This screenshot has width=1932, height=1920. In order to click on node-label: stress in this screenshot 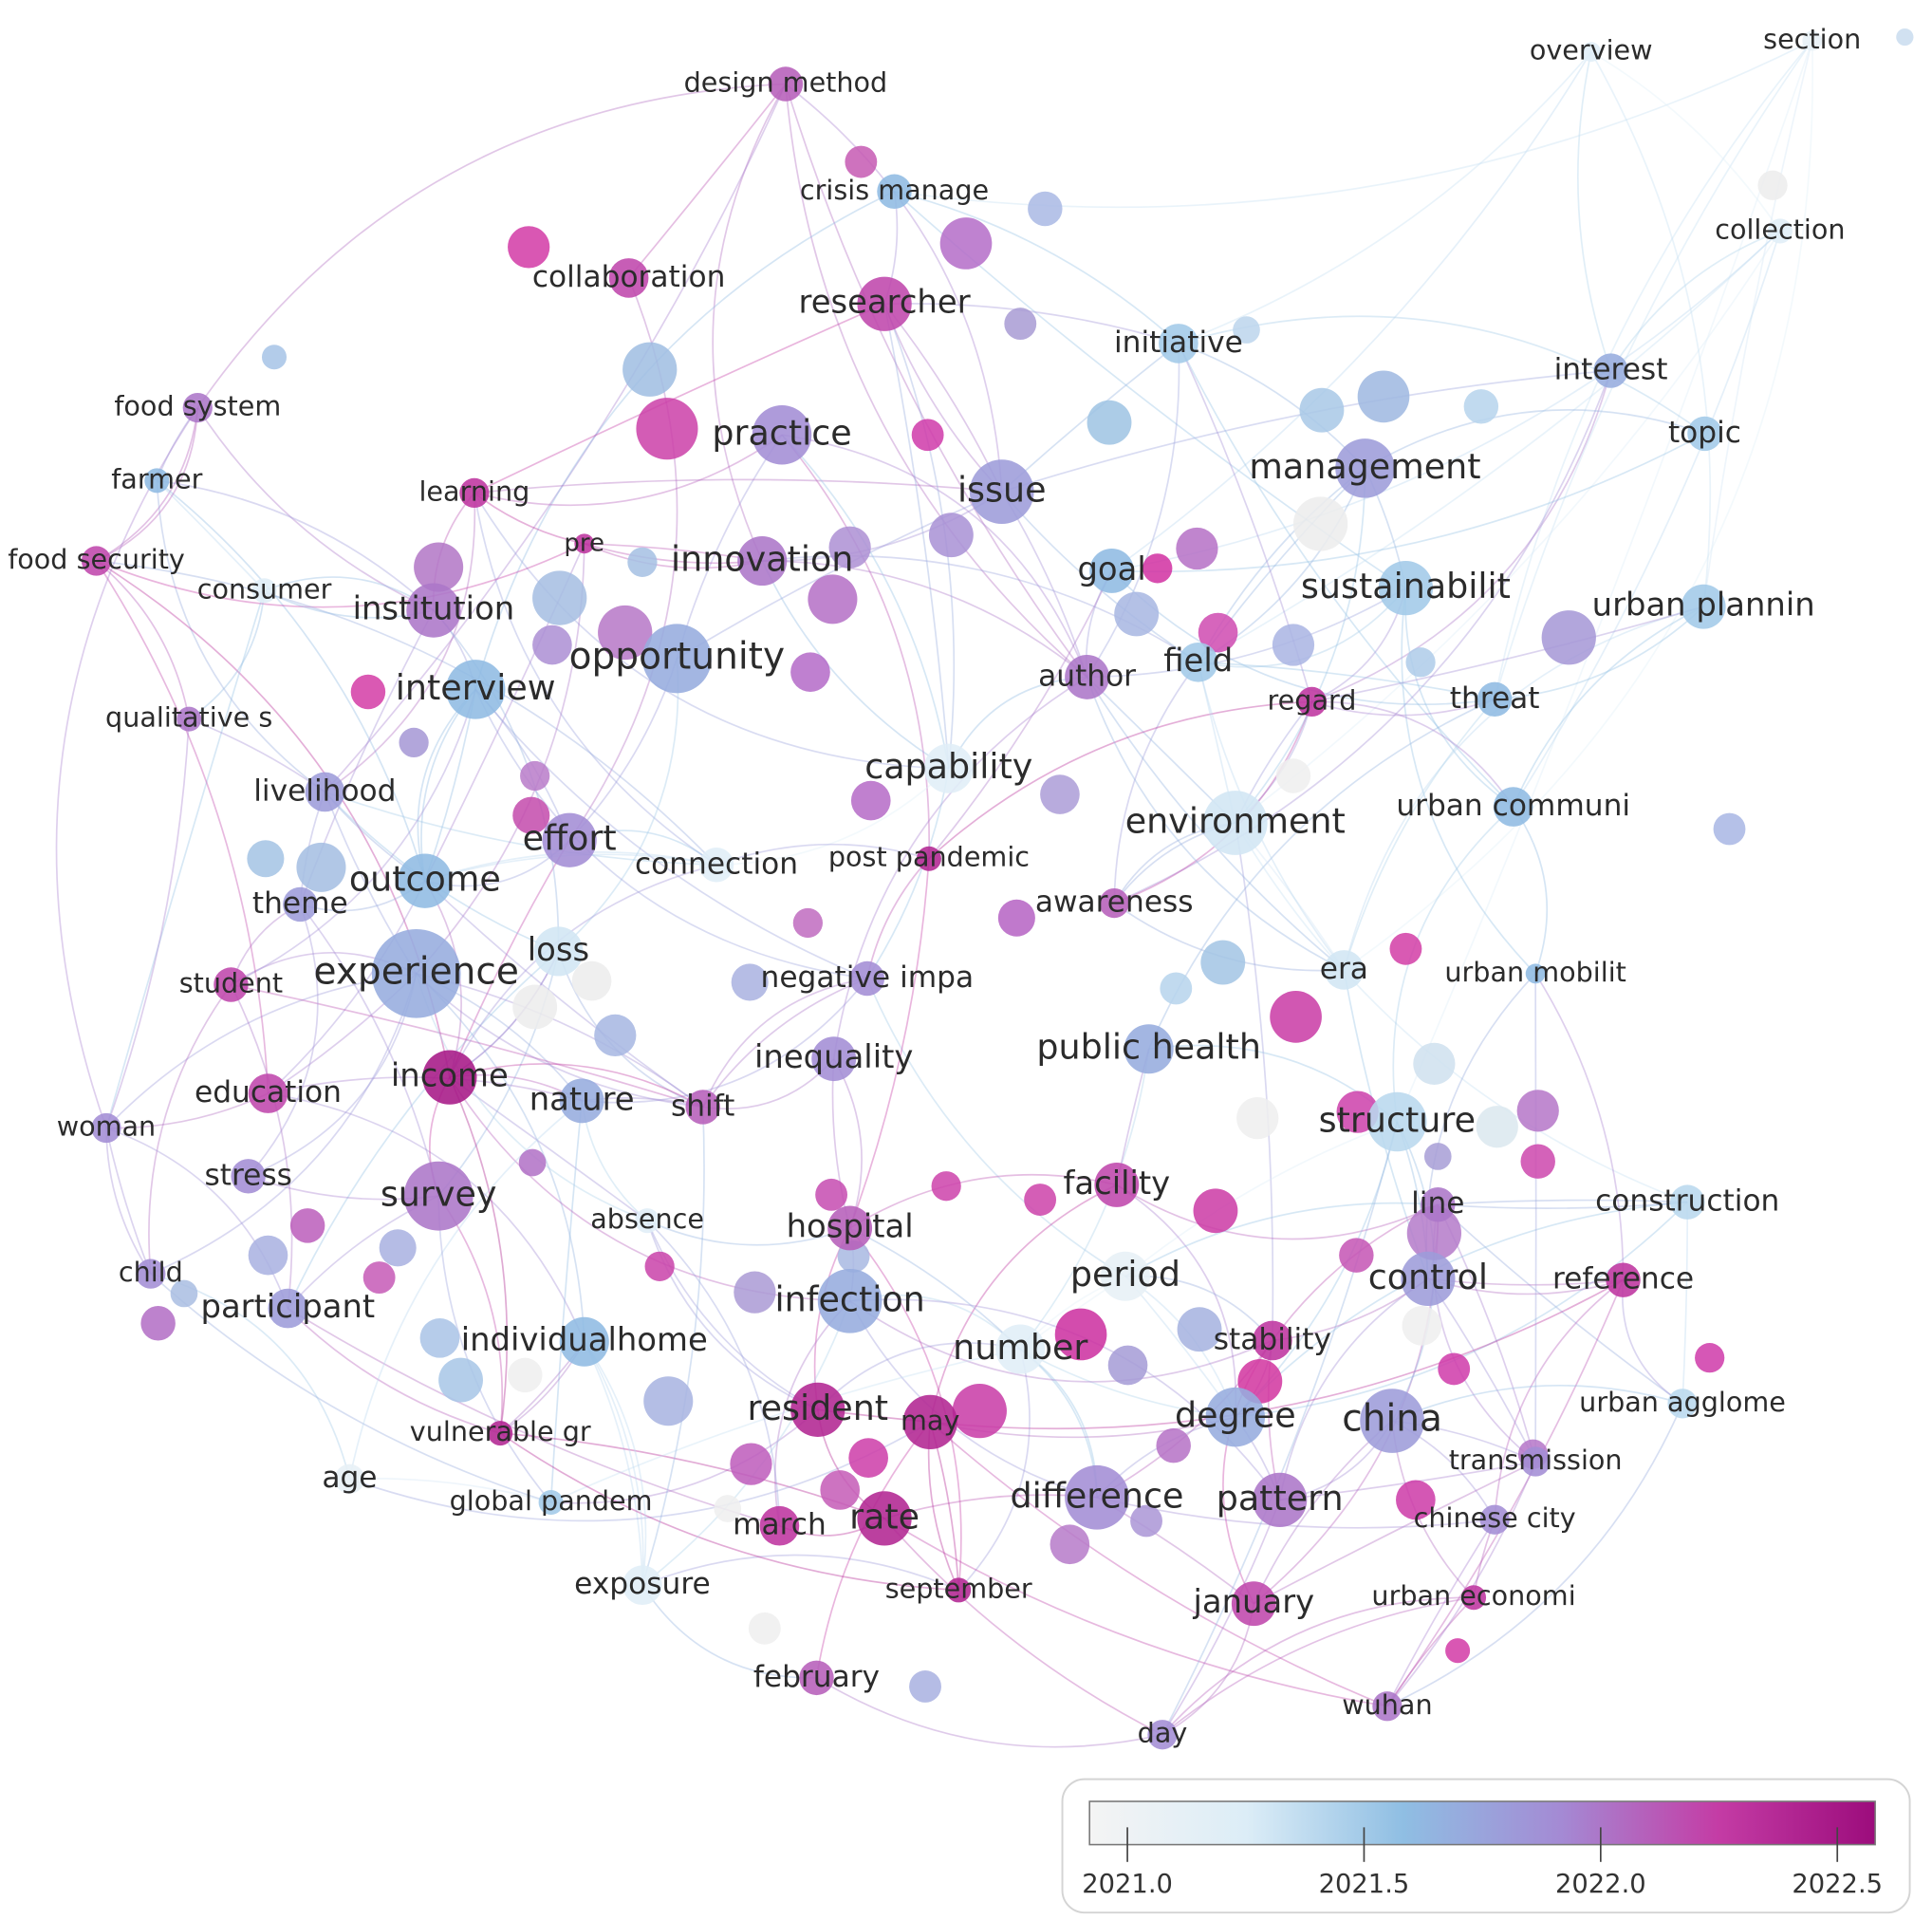, I will do `click(247, 1175)`.